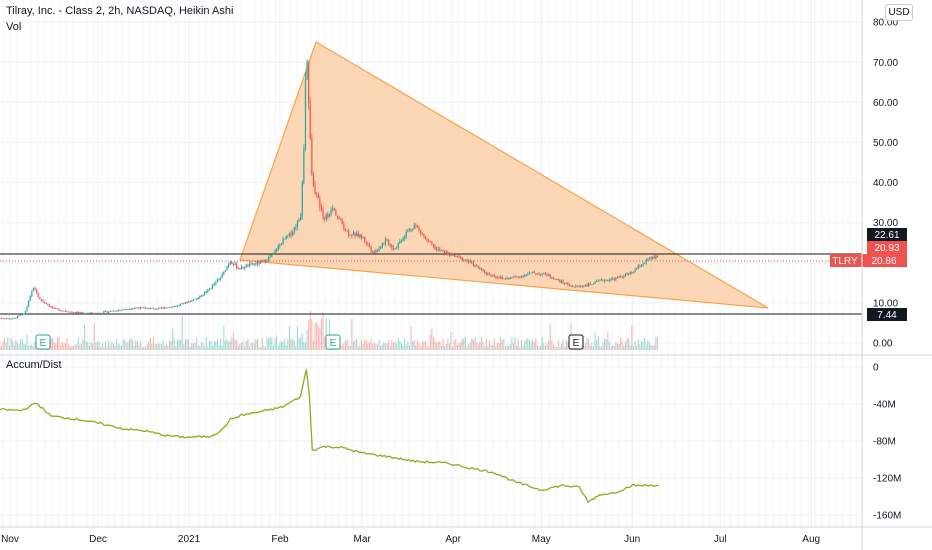 The height and width of the screenshot is (550, 932). Describe the element at coordinates (845, 261) in the screenshot. I see `ticker-text: TLRY` at that location.